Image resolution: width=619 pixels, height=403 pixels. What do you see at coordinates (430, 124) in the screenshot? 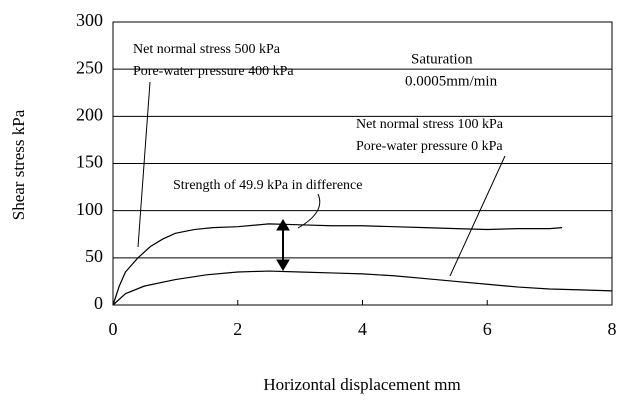
I see `annotation: Net normal stress 100 kPa` at bounding box center [430, 124].